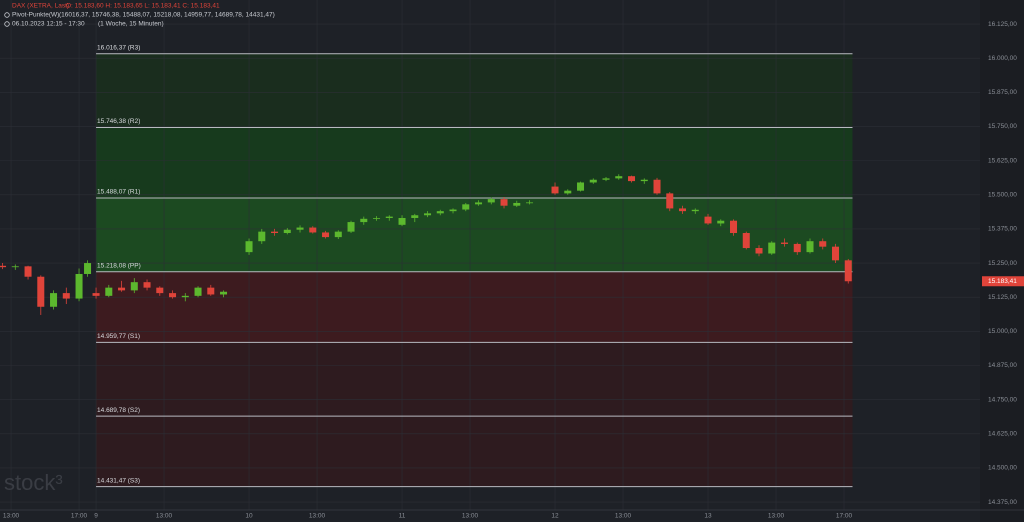  Describe the element at coordinates (40, 6) in the screenshot. I see `header-symbol: DAX (XETRA, Last)` at that location.